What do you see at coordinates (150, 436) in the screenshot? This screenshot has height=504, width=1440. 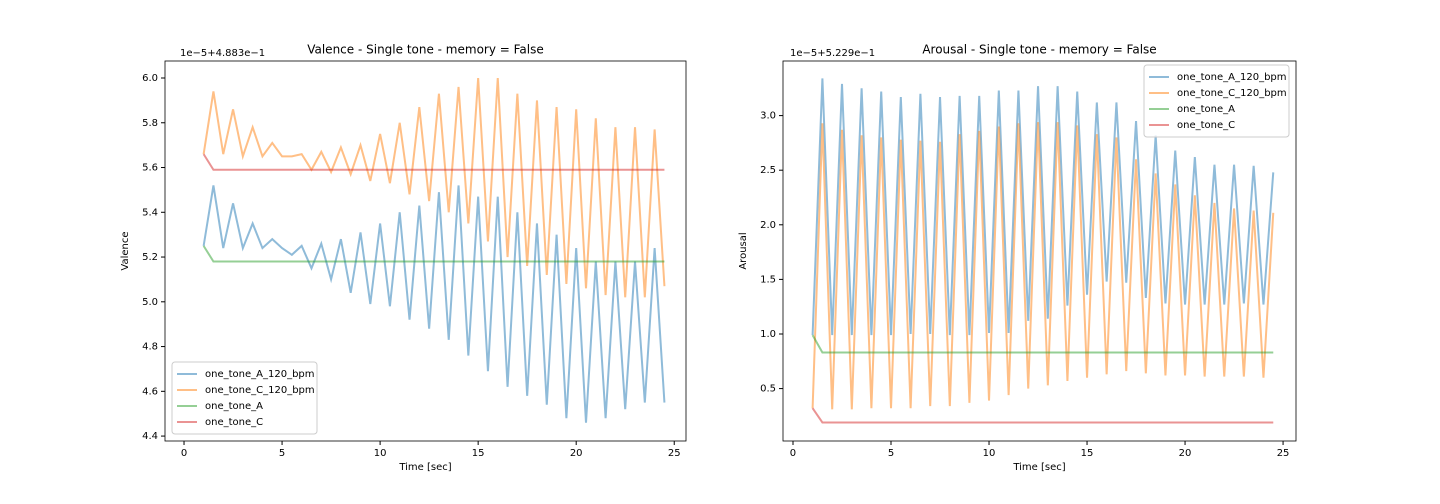 I see `y-tick-label: 4.4` at bounding box center [150, 436].